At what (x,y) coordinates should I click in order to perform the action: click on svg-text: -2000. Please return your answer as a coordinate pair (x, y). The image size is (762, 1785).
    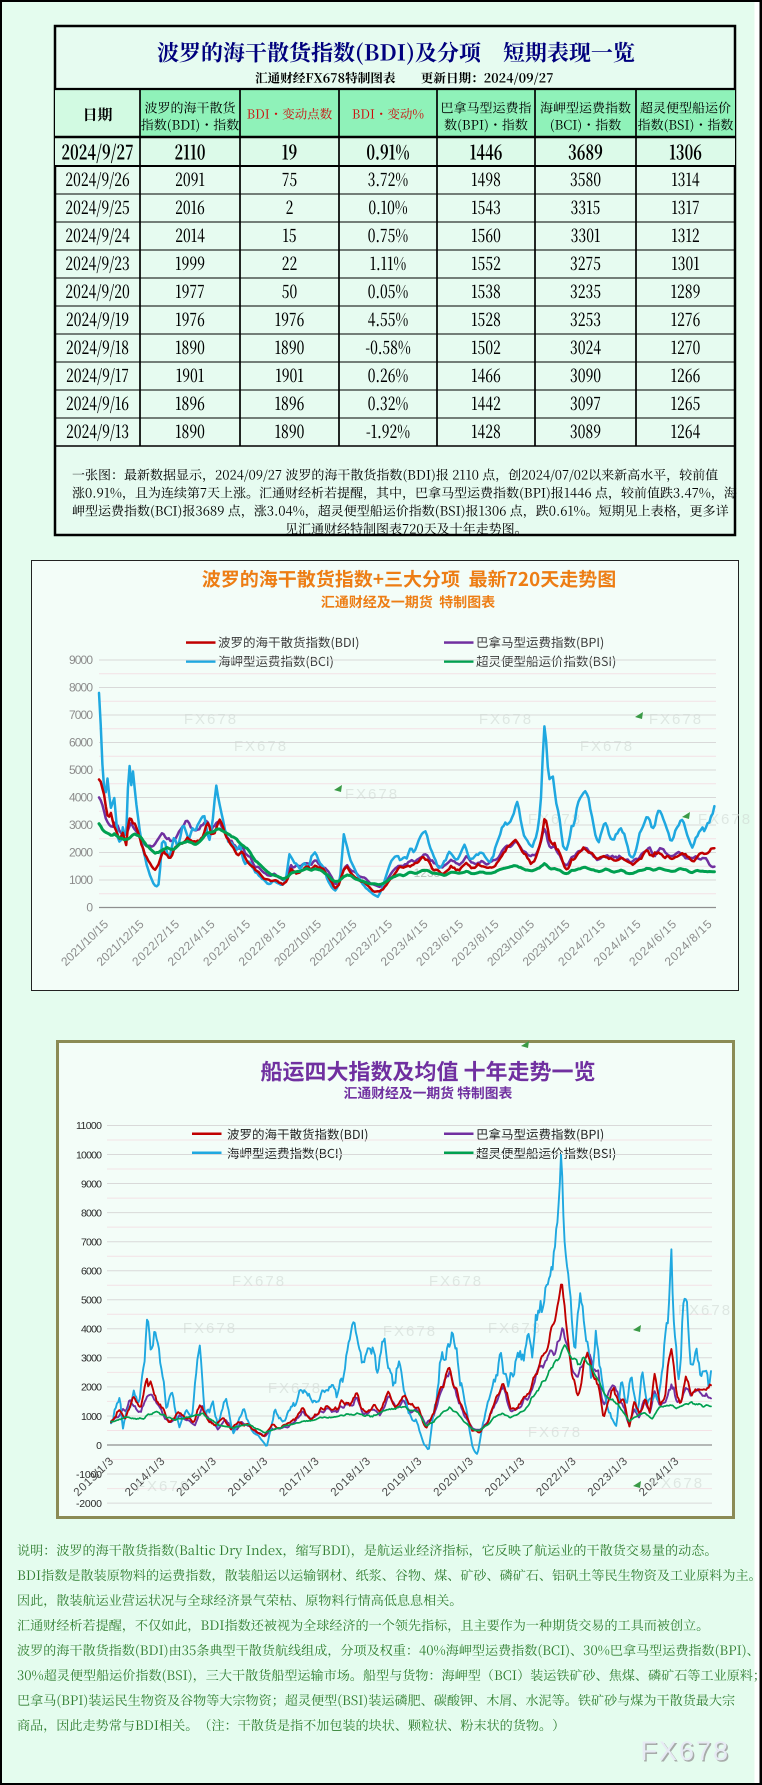
    Looking at the image, I should click on (89, 1504).